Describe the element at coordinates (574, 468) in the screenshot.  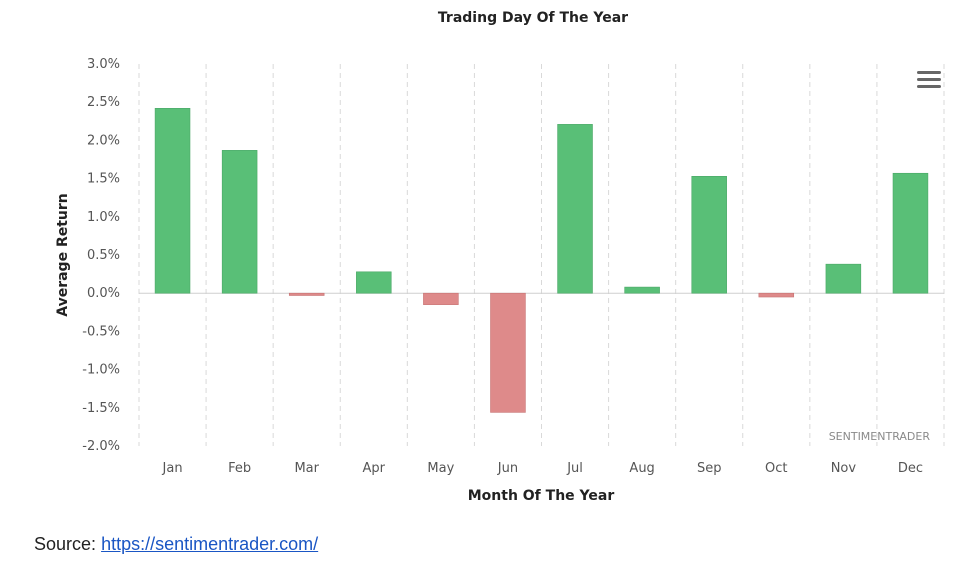
I see `x-tick-label-jul: Jul` at that location.